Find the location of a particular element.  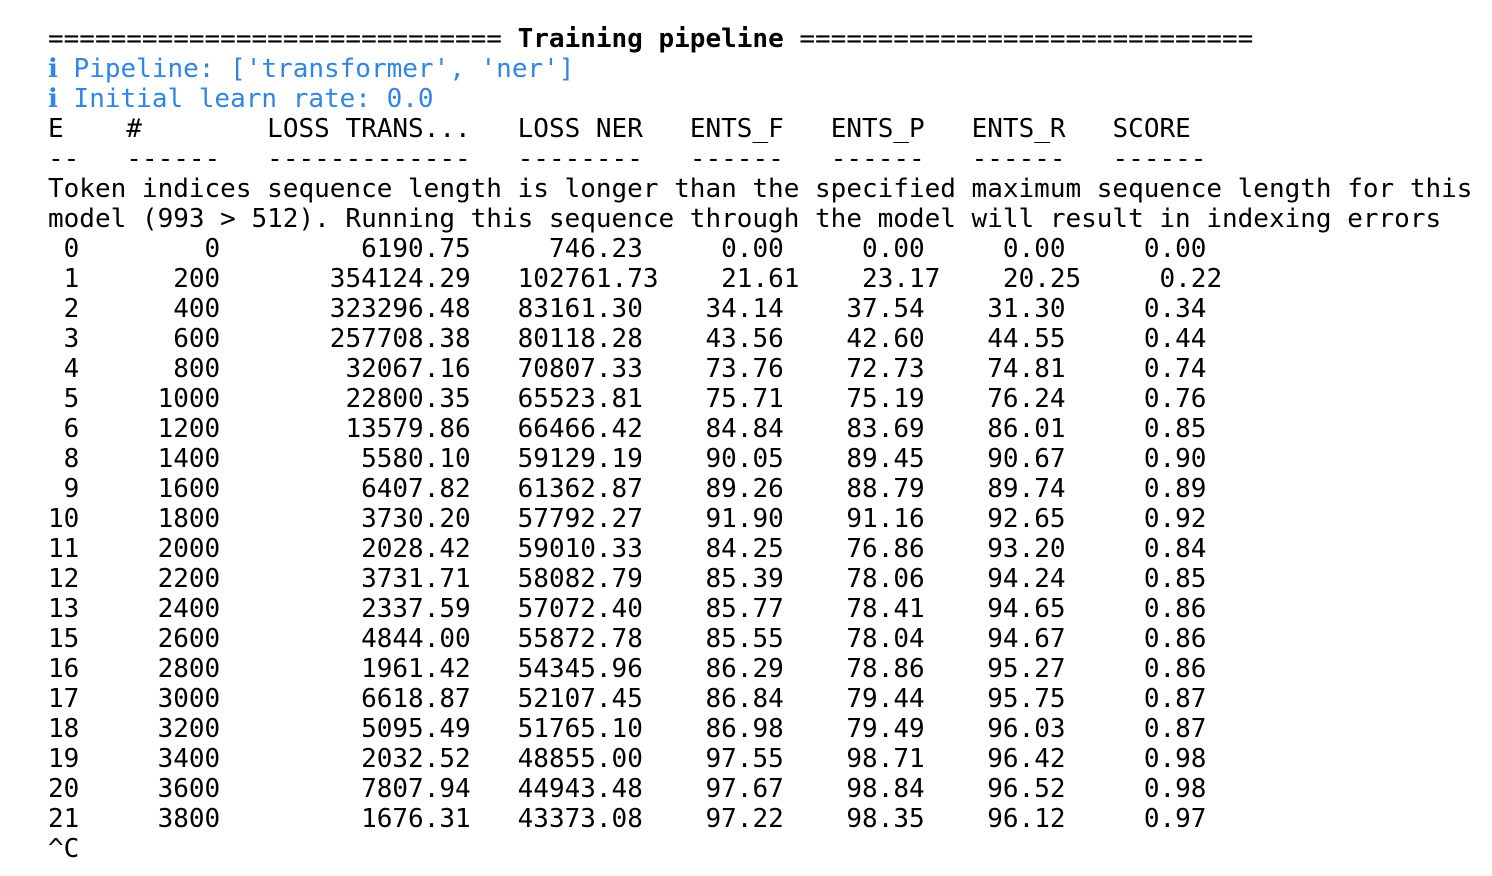

table-cell: 4 is located at coordinates (64, 369).